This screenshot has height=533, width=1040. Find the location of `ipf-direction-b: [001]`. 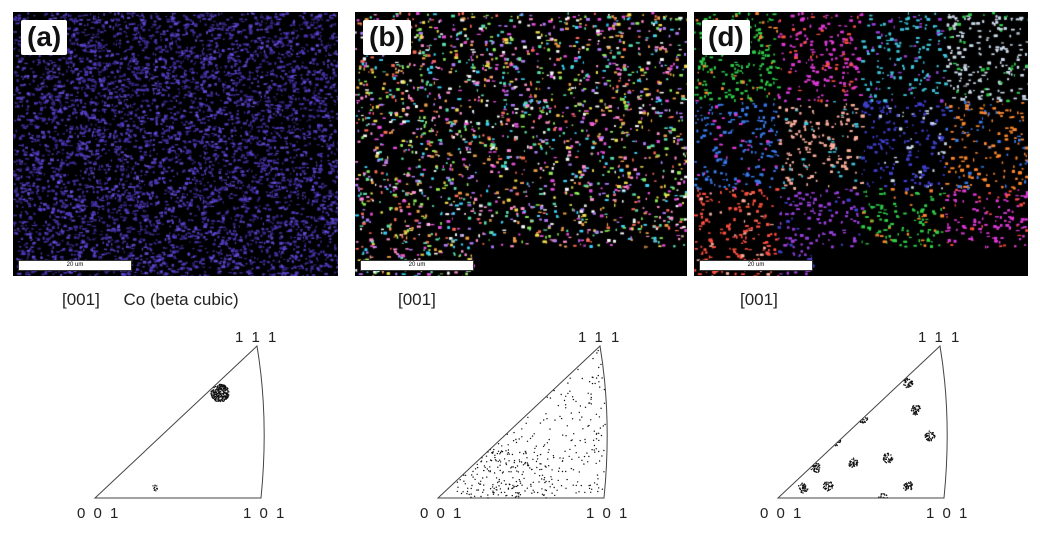

ipf-direction-b: [001] is located at coordinates (417, 299).